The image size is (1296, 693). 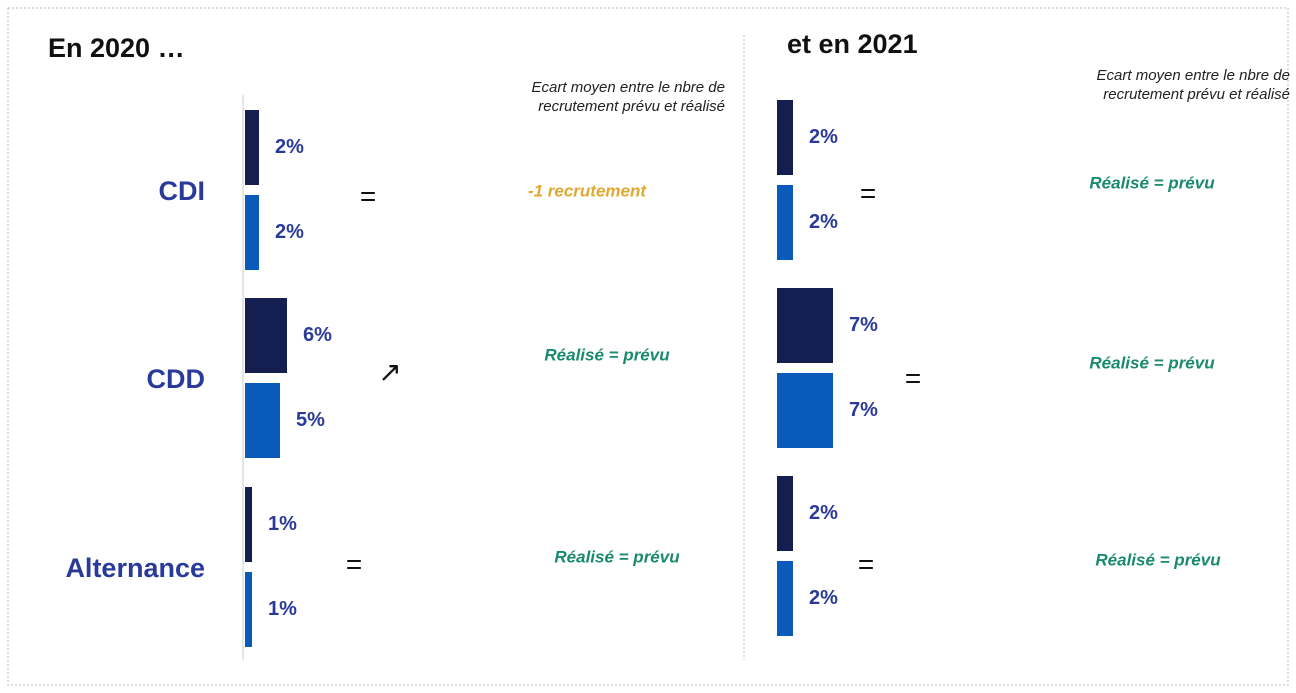 I want to click on note: -1 recrutement, so click(x=587, y=190).